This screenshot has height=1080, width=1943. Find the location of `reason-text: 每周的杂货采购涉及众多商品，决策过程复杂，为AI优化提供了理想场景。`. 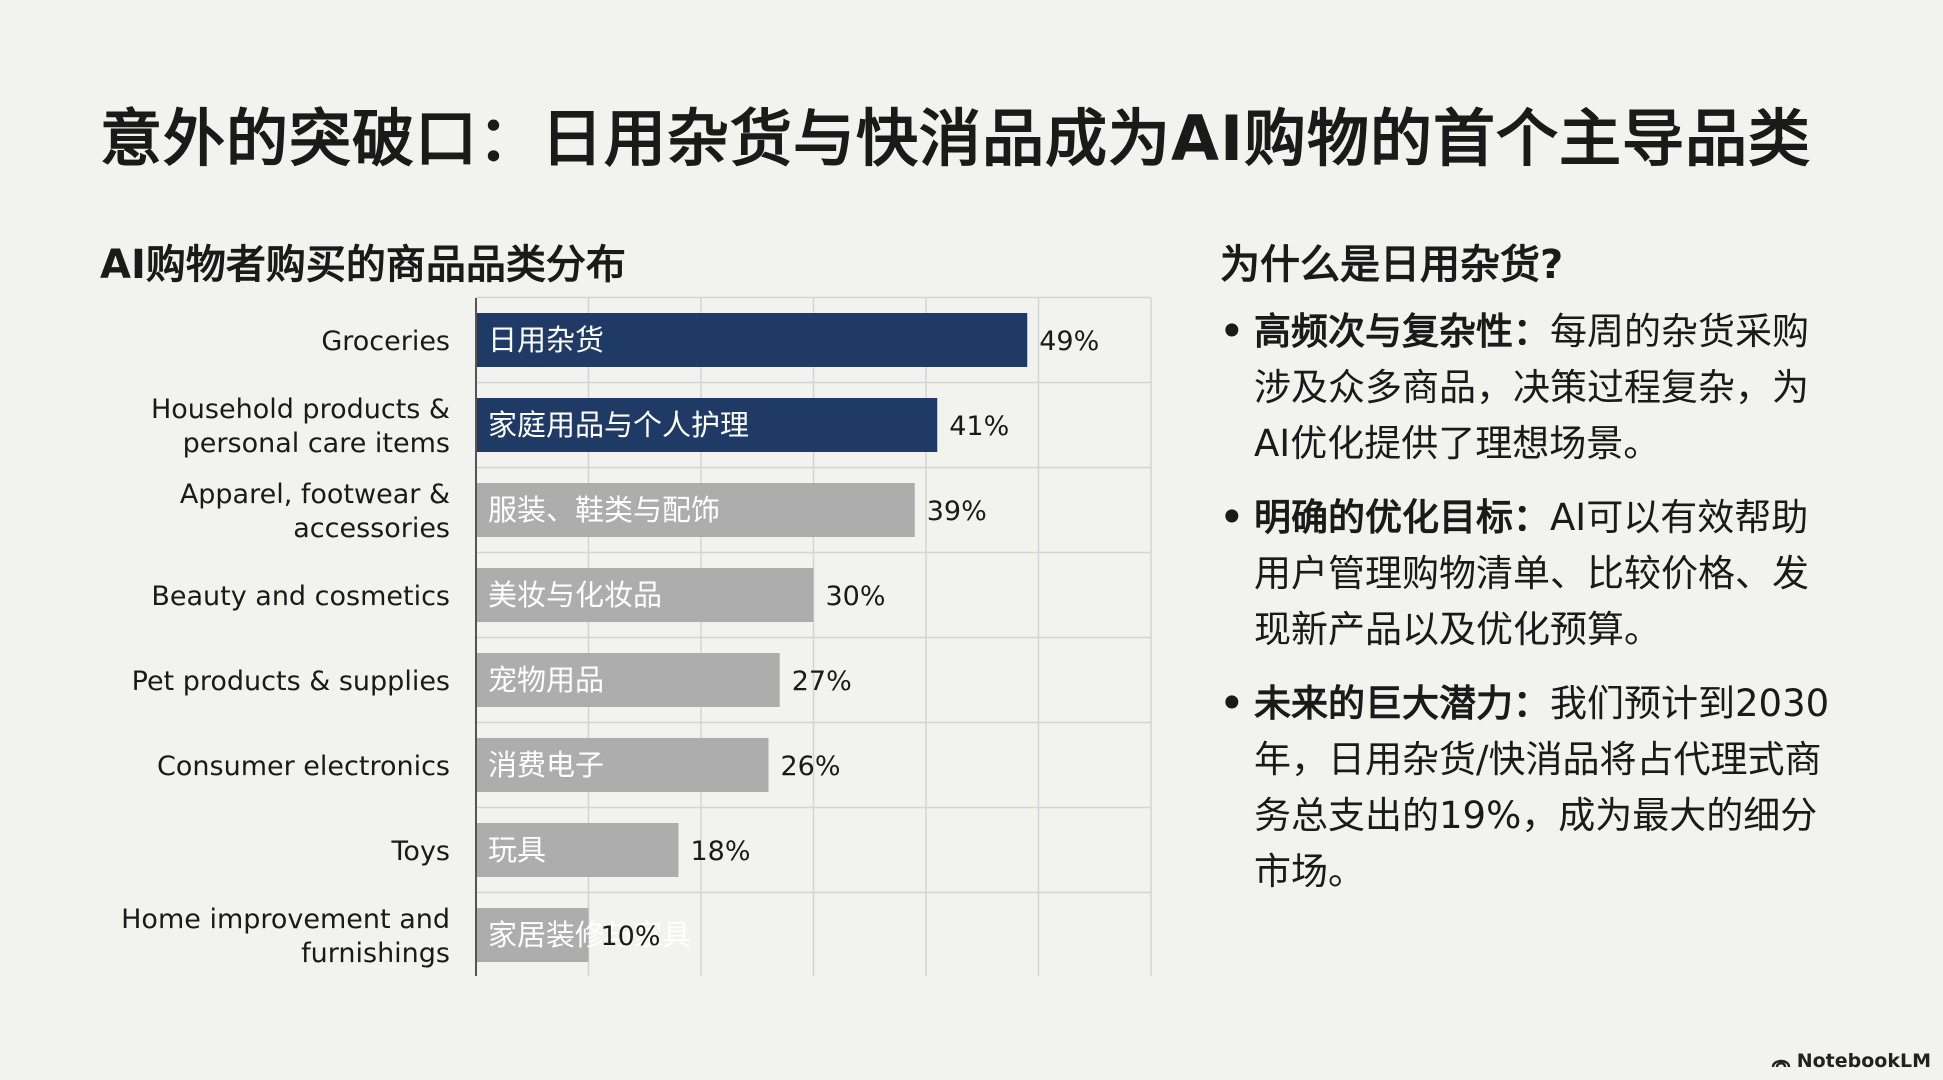

reason-text: 每周的杂货采购涉及众多商品，决策过程复杂，为AI优化提供了理想场景。 is located at coordinates (1531, 387).